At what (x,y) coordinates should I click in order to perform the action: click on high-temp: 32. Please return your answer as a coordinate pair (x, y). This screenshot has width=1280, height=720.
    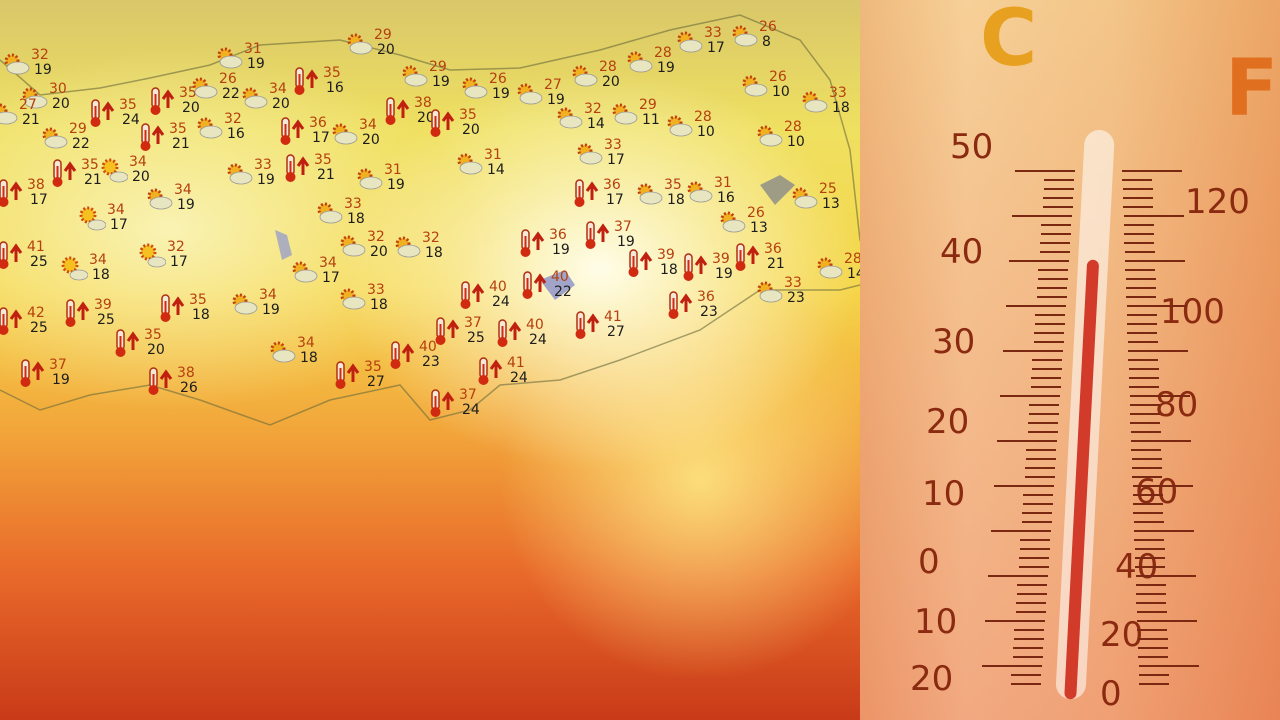
    Looking at the image, I should click on (233, 119).